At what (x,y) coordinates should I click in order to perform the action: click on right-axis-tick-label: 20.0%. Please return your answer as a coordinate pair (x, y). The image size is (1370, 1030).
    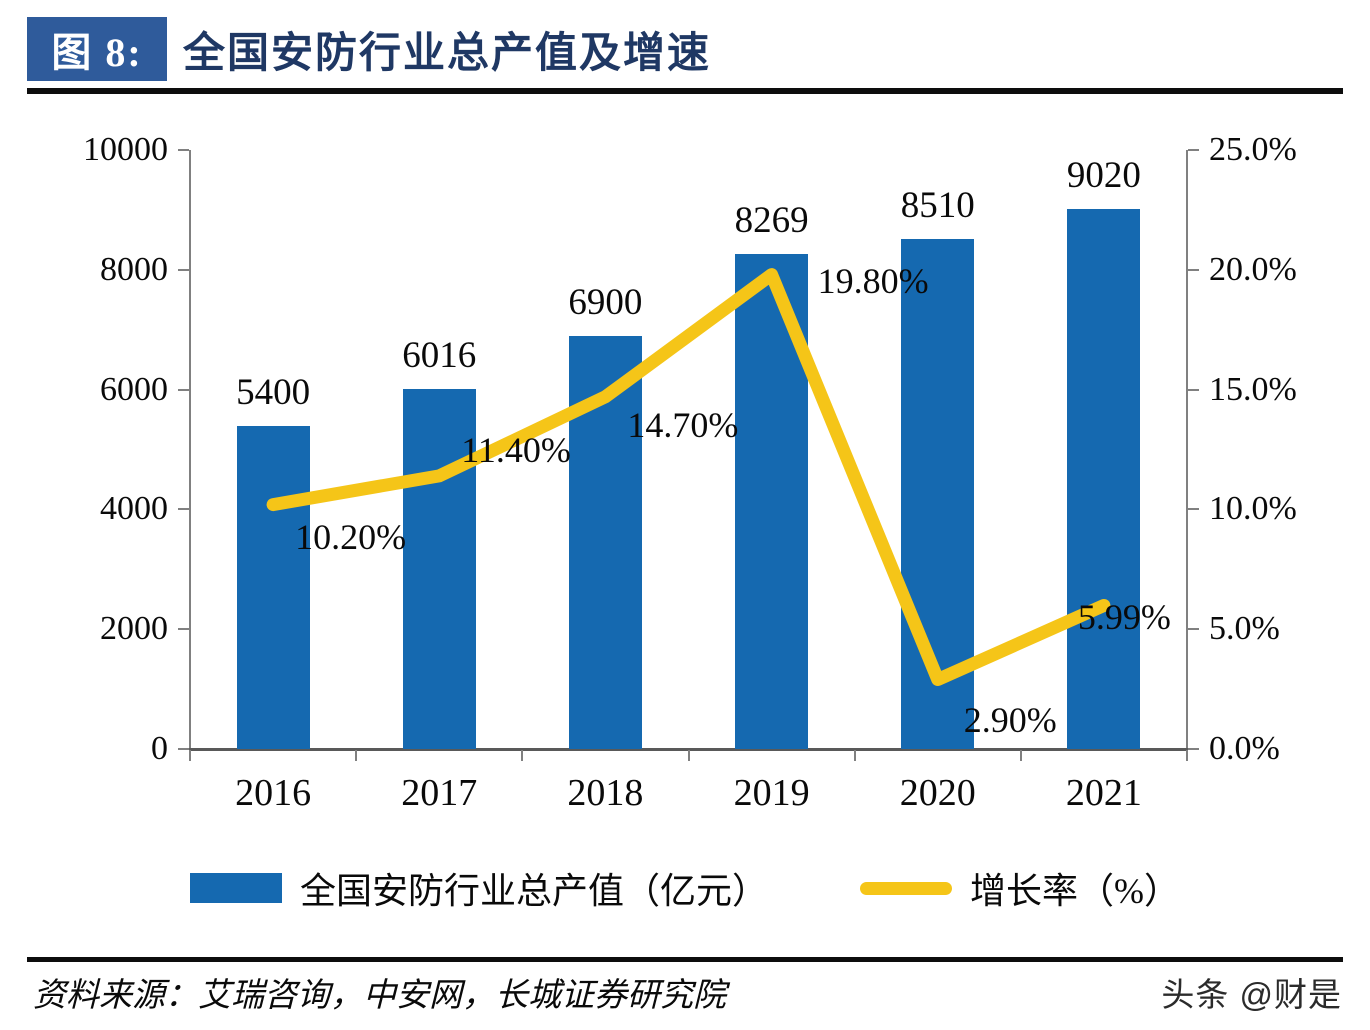
    Looking at the image, I should click on (1253, 269).